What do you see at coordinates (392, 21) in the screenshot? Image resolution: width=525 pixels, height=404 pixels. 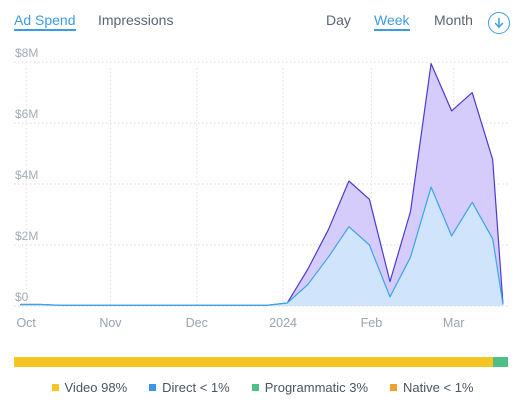 I see `tab-week: Week` at bounding box center [392, 21].